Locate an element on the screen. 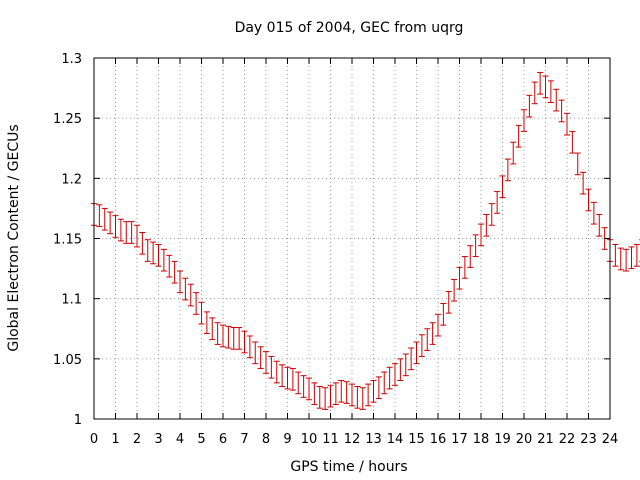  x-tick-label: 14 is located at coordinates (395, 439).